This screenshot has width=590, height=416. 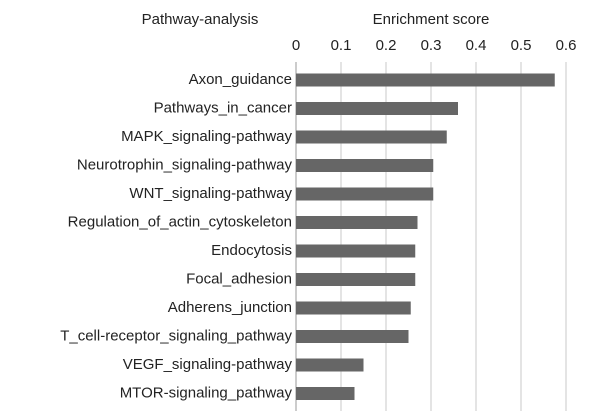 I want to click on x-tick-label: 0.1, so click(x=341, y=45).